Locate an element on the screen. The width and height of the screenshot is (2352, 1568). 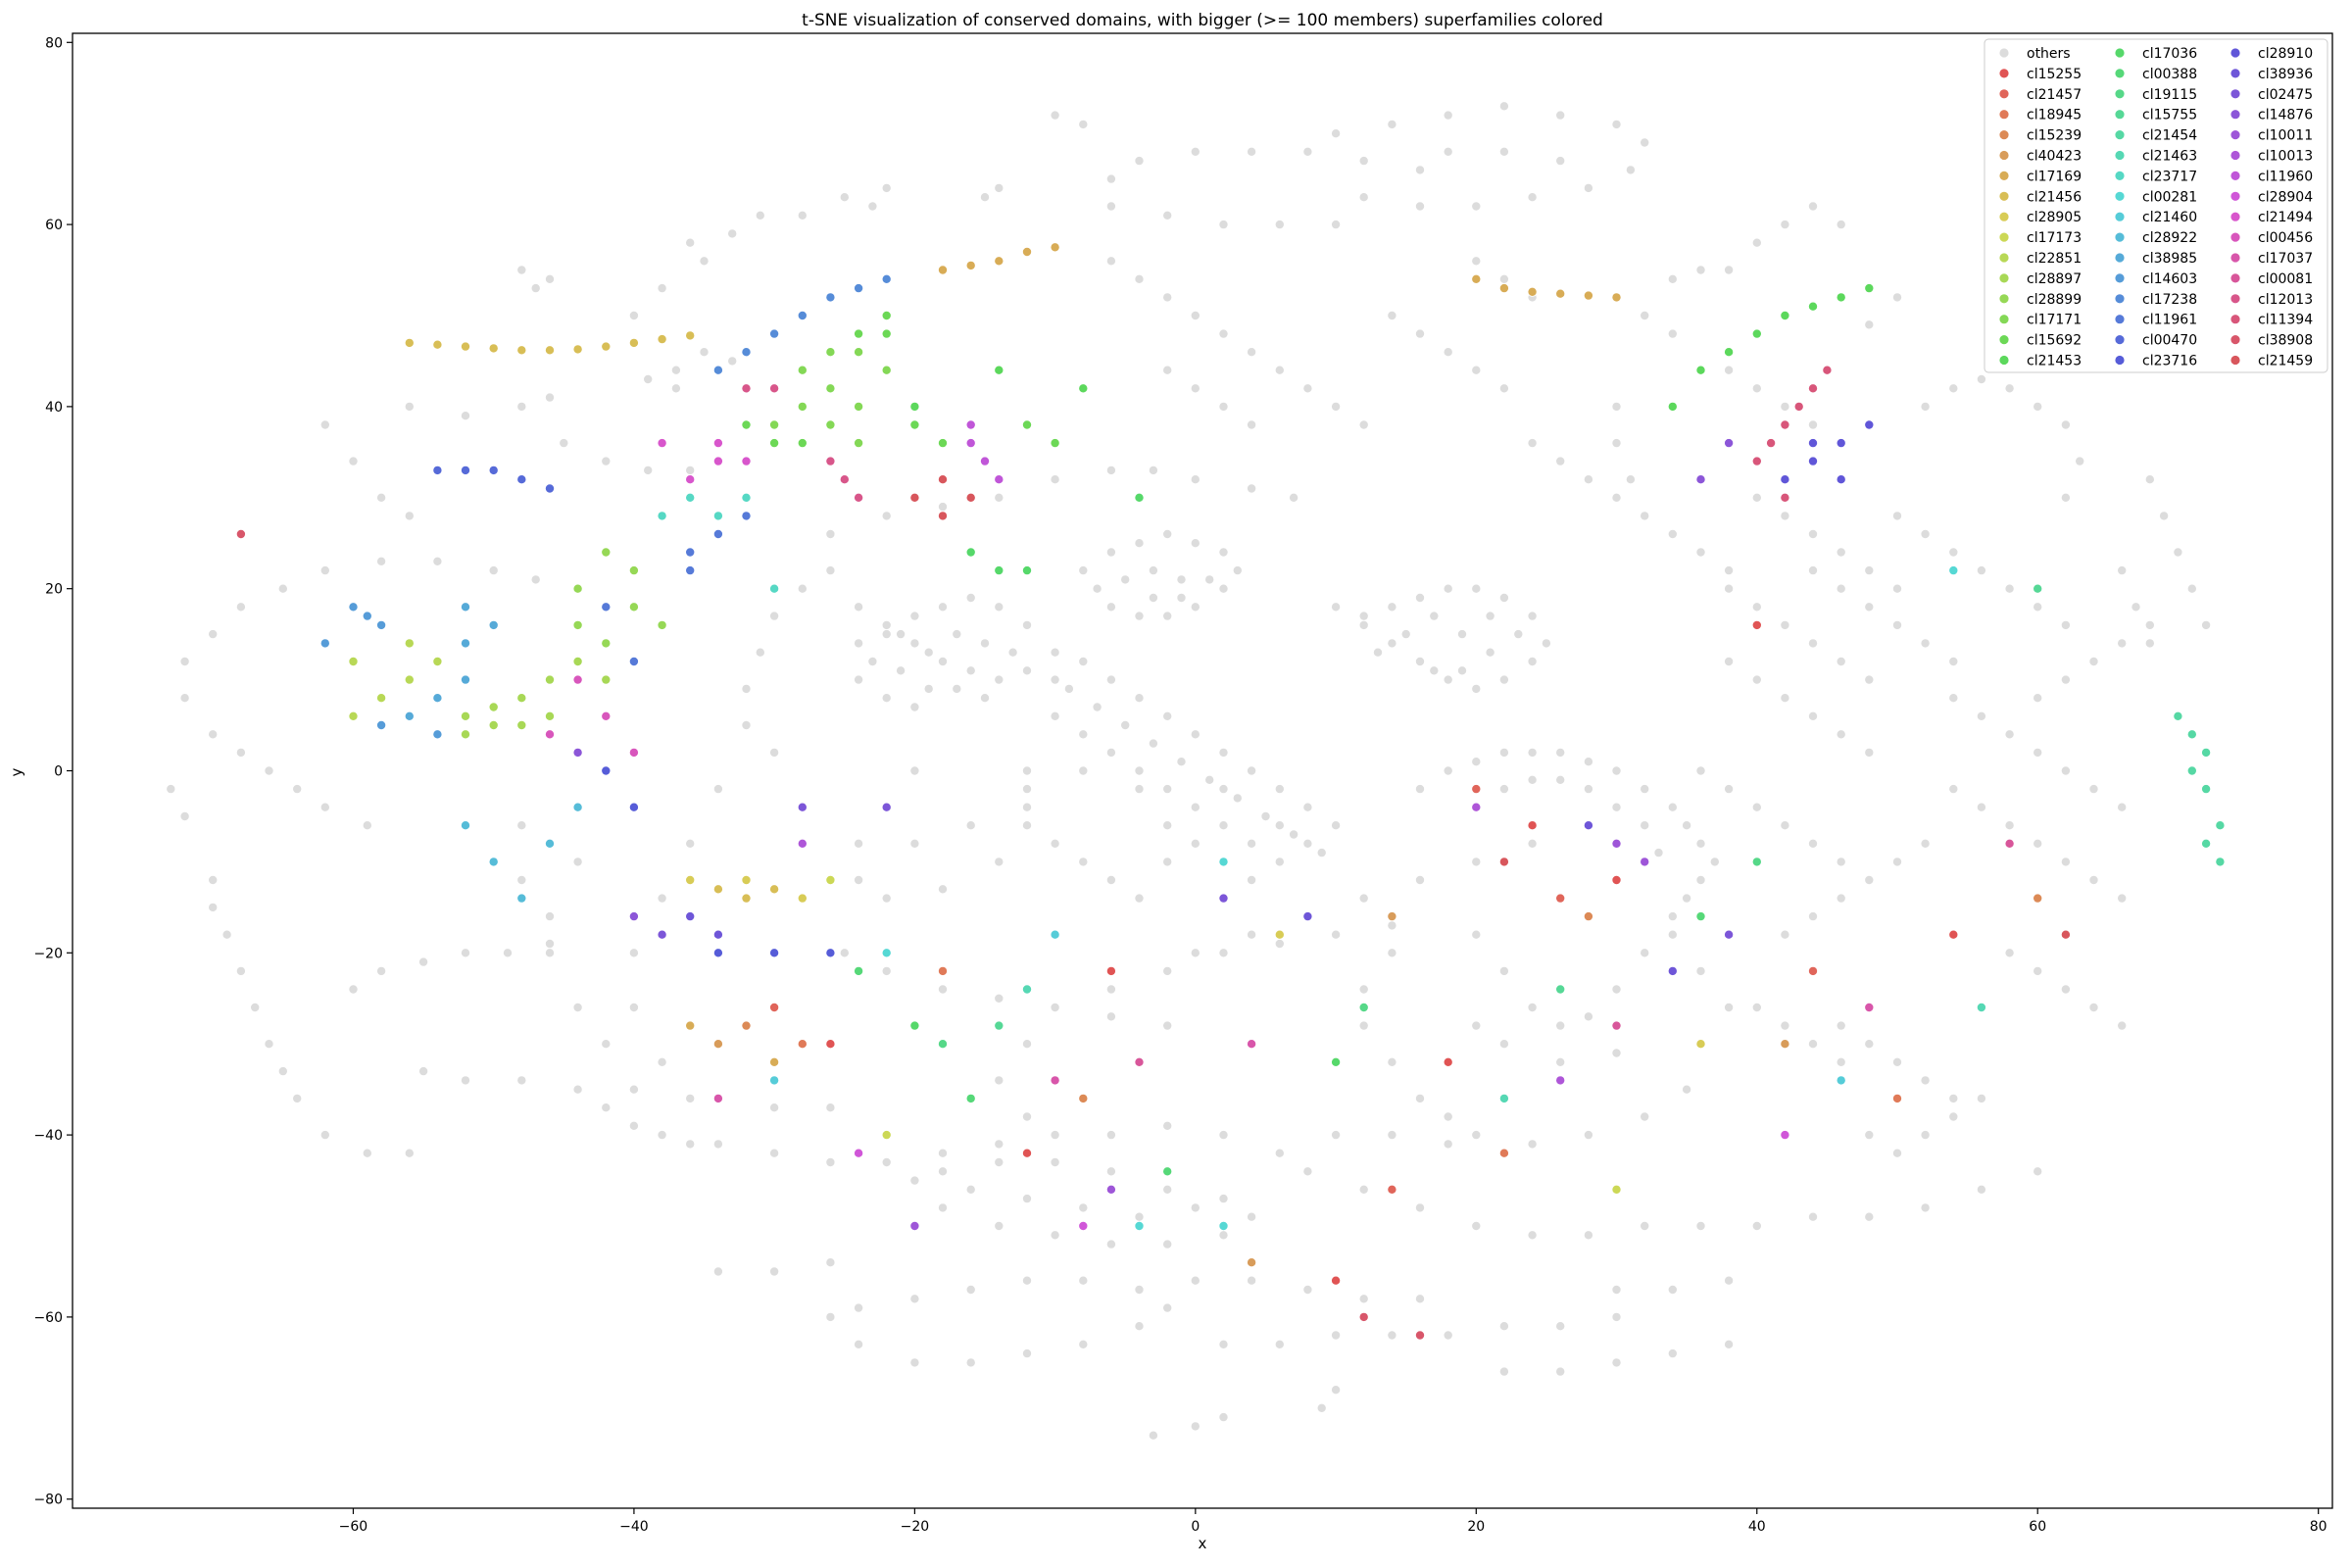
data-point-cl21463 is located at coordinates (1503, 1098).